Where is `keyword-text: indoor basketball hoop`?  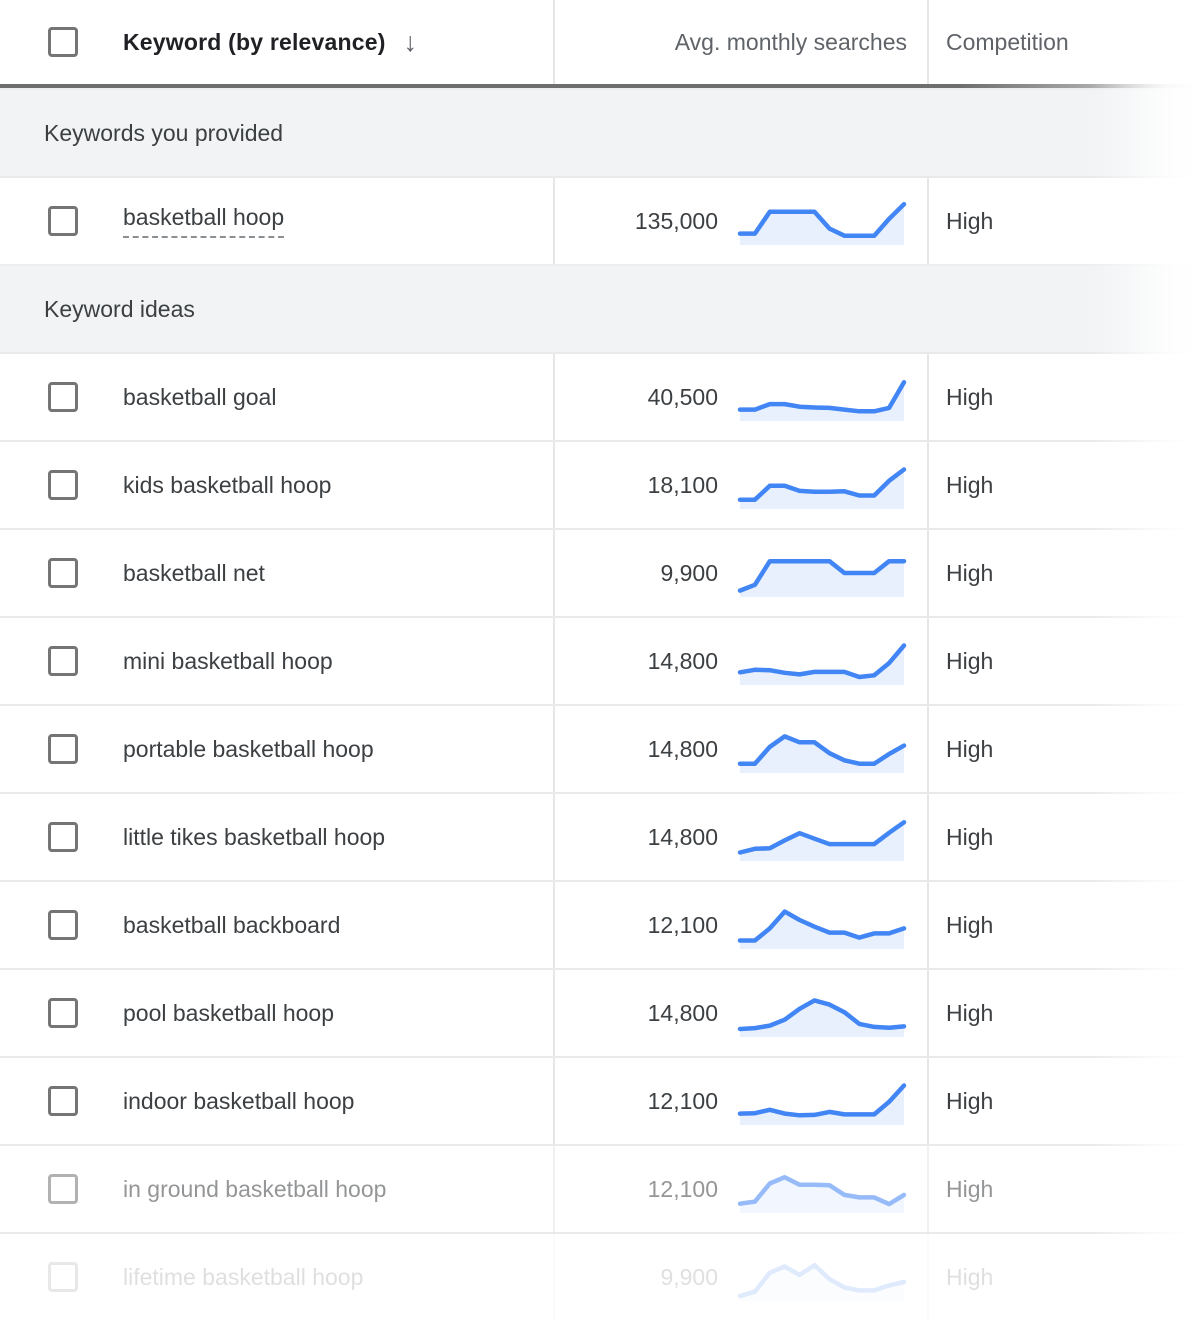
keyword-text: indoor basketball hoop is located at coordinates (239, 1100).